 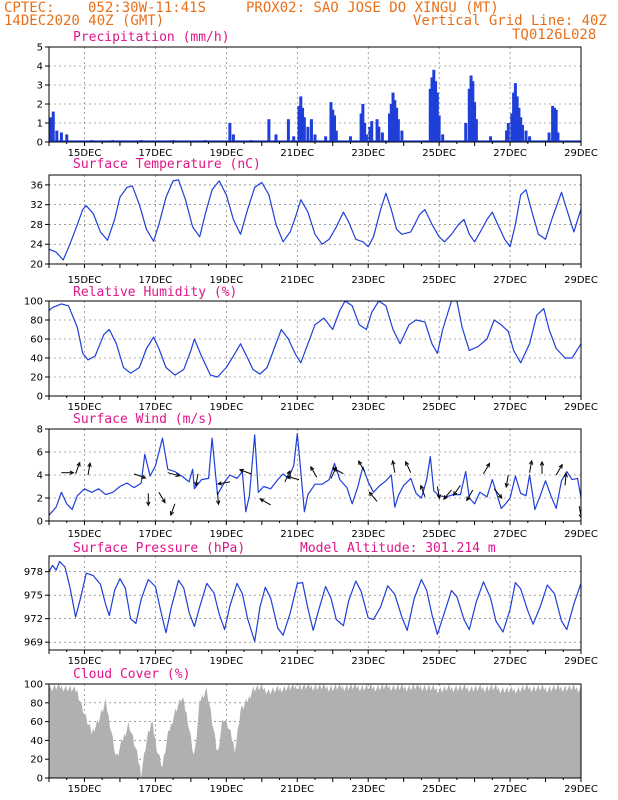 I want to click on y-tick-label: 969, so click(x=33, y=643).